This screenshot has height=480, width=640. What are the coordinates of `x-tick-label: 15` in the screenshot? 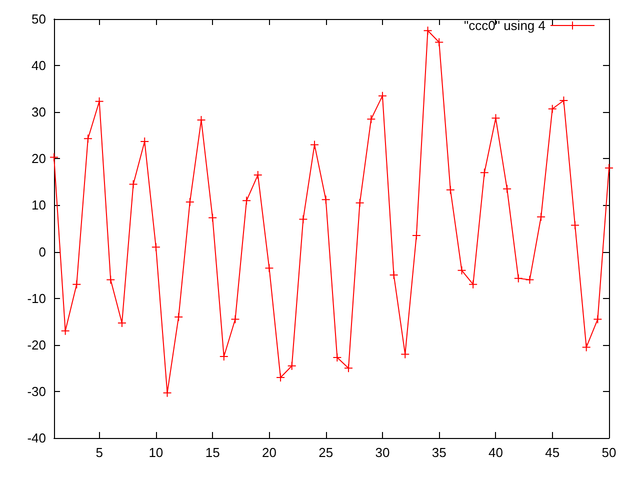 It's located at (212, 452).